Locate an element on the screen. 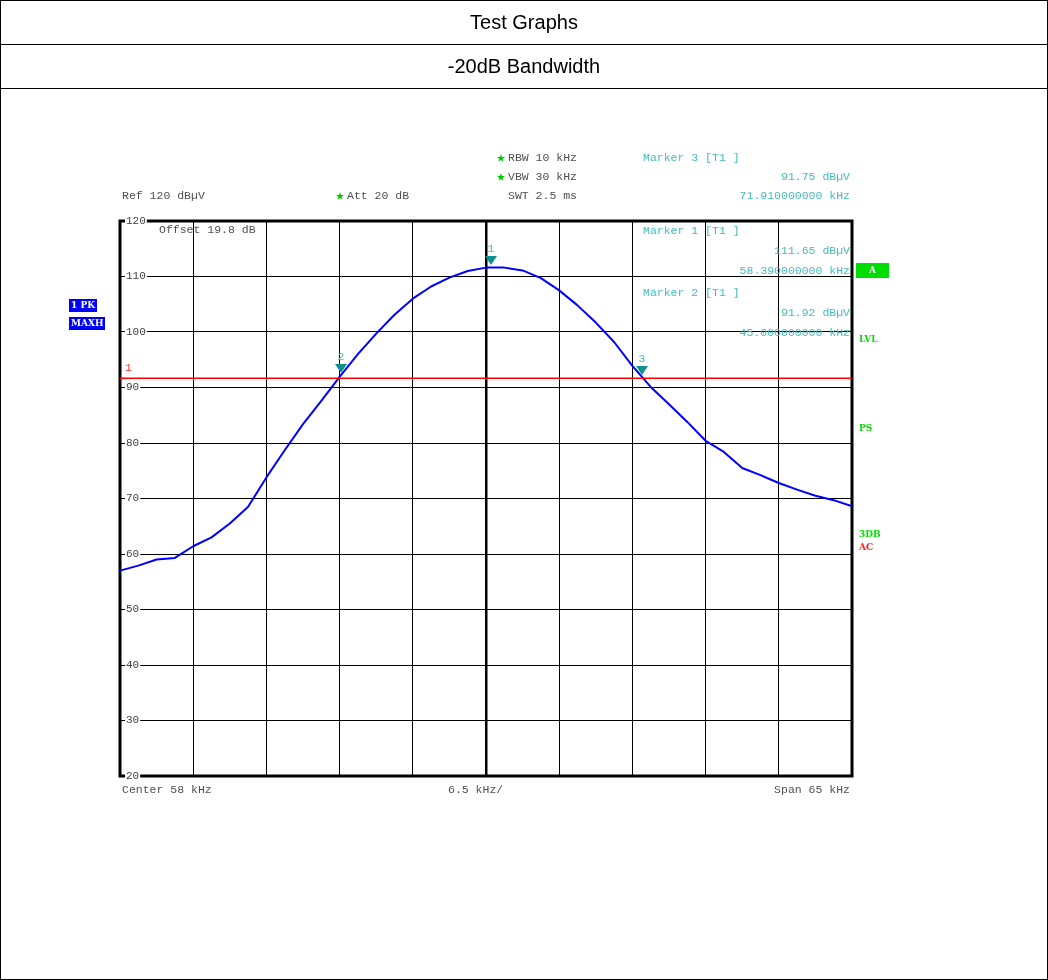 The height and width of the screenshot is (980, 1048). y-tick-label: 20 is located at coordinates (133, 775).